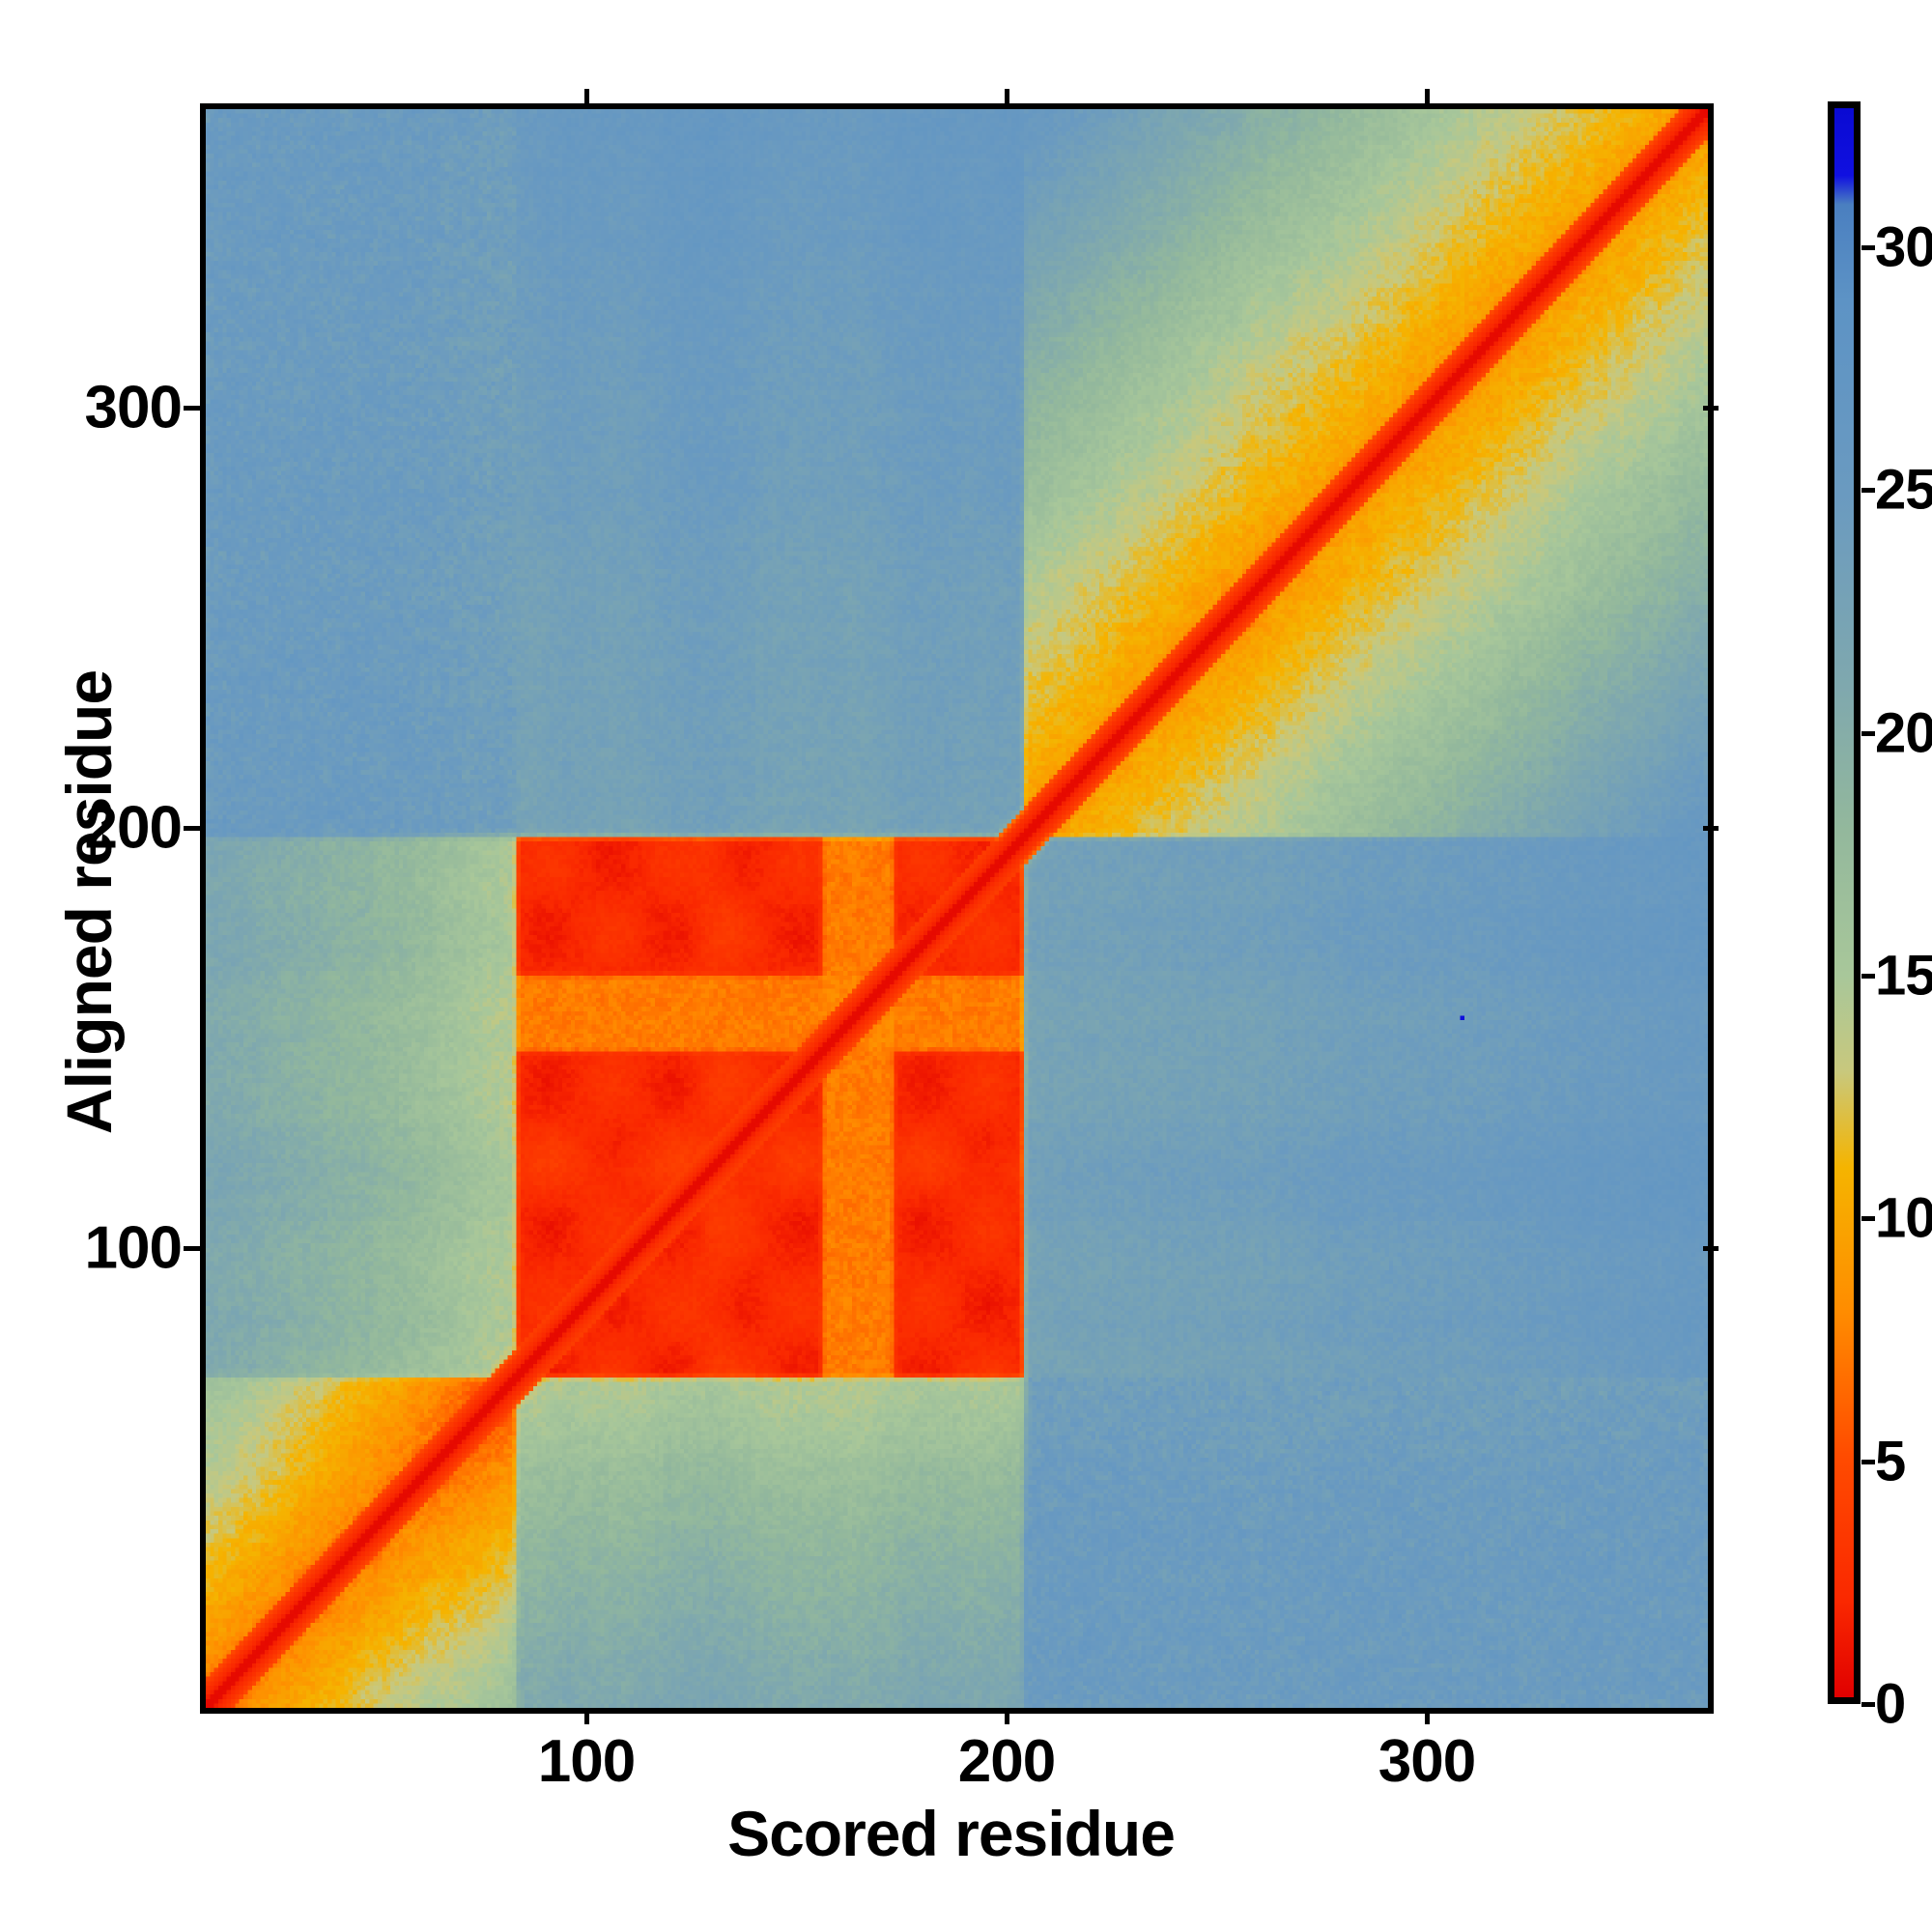  I want to click on y-axis-label-200: 200, so click(133, 828).